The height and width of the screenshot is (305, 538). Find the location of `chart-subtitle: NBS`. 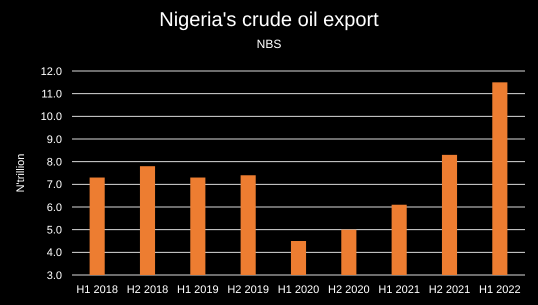

chart-subtitle: NBS is located at coordinates (269, 44).